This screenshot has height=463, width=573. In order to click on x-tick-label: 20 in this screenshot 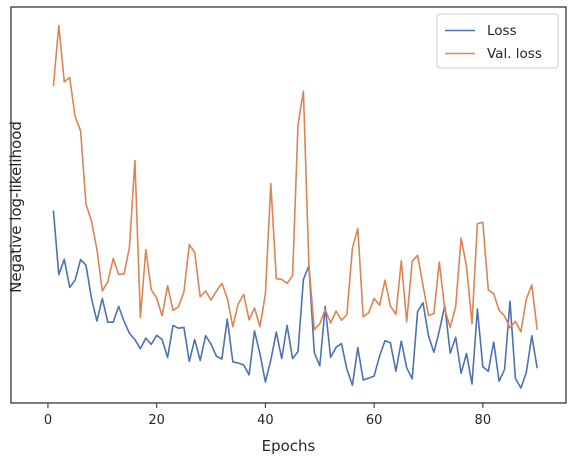, I will do `click(156, 420)`.